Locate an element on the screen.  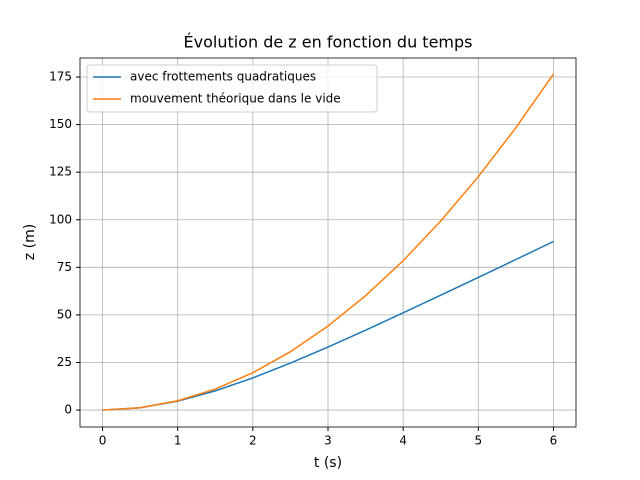
y-tick-label: 0 is located at coordinates (68, 410).